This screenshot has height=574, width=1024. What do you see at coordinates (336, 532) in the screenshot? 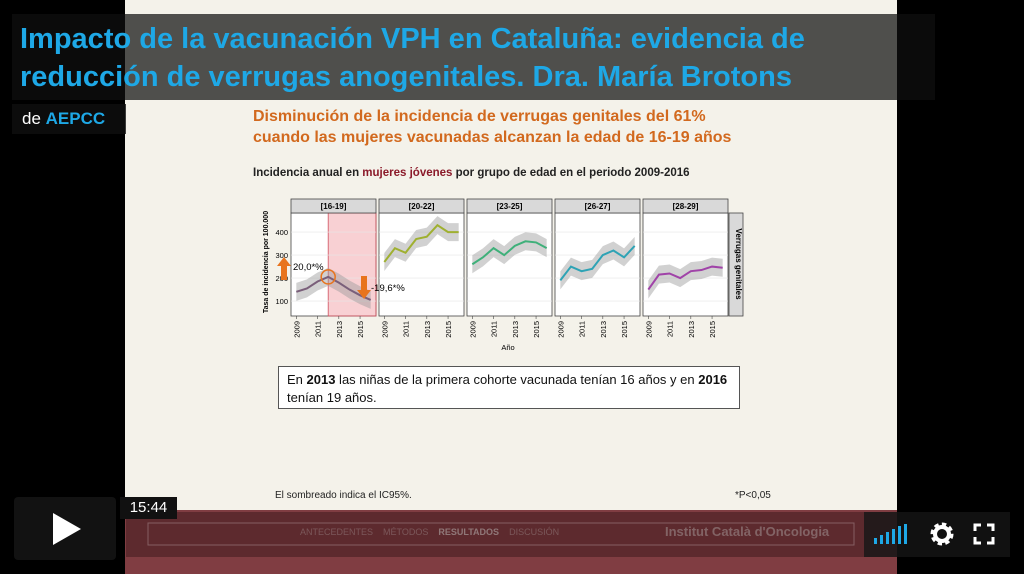
I see `nav-item: ANTECEDENTES` at bounding box center [336, 532].